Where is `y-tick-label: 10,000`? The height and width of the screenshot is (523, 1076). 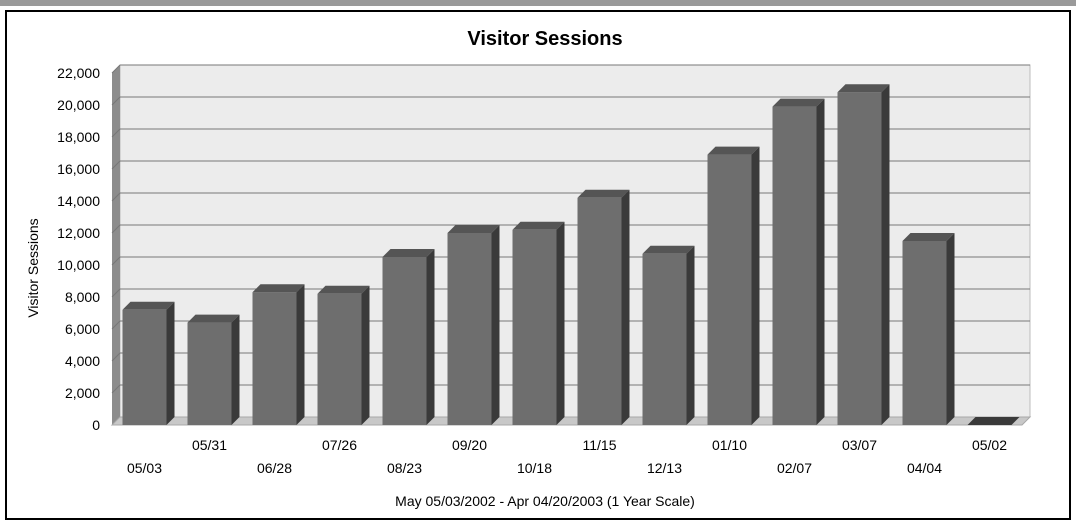
y-tick-label: 10,000 is located at coordinates (78, 265).